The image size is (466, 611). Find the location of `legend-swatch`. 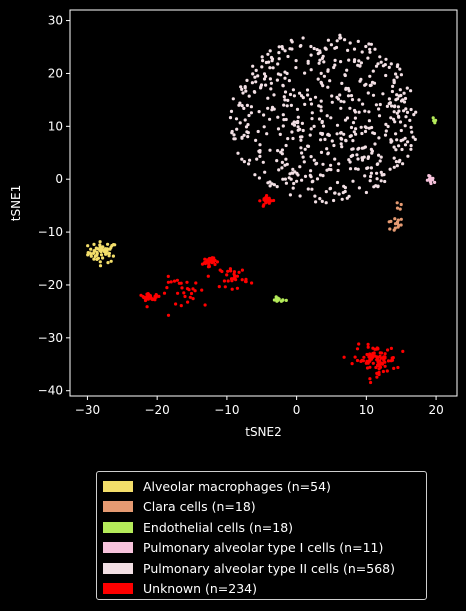

legend-swatch is located at coordinates (118, 527).